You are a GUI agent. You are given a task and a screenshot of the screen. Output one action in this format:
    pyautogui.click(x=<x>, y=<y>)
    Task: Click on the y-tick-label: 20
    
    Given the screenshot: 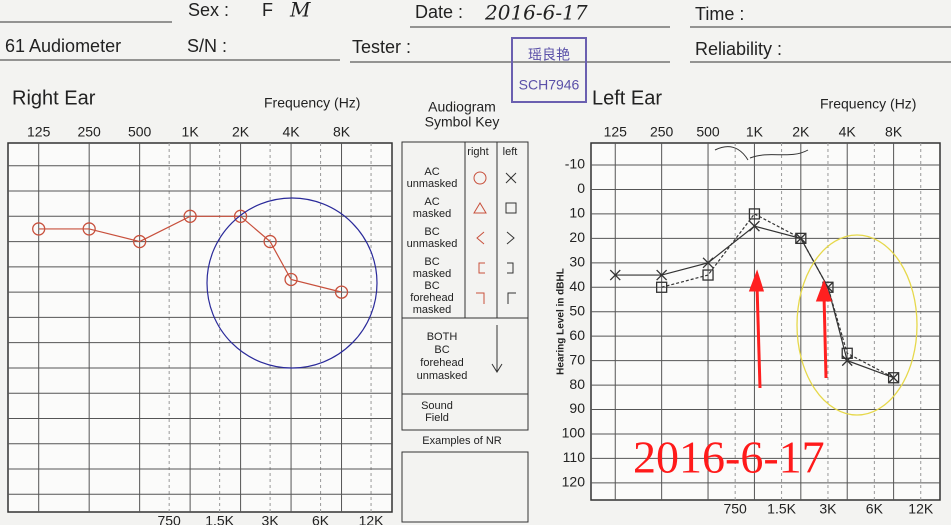 What is the action you would take?
    pyautogui.click(x=577, y=237)
    